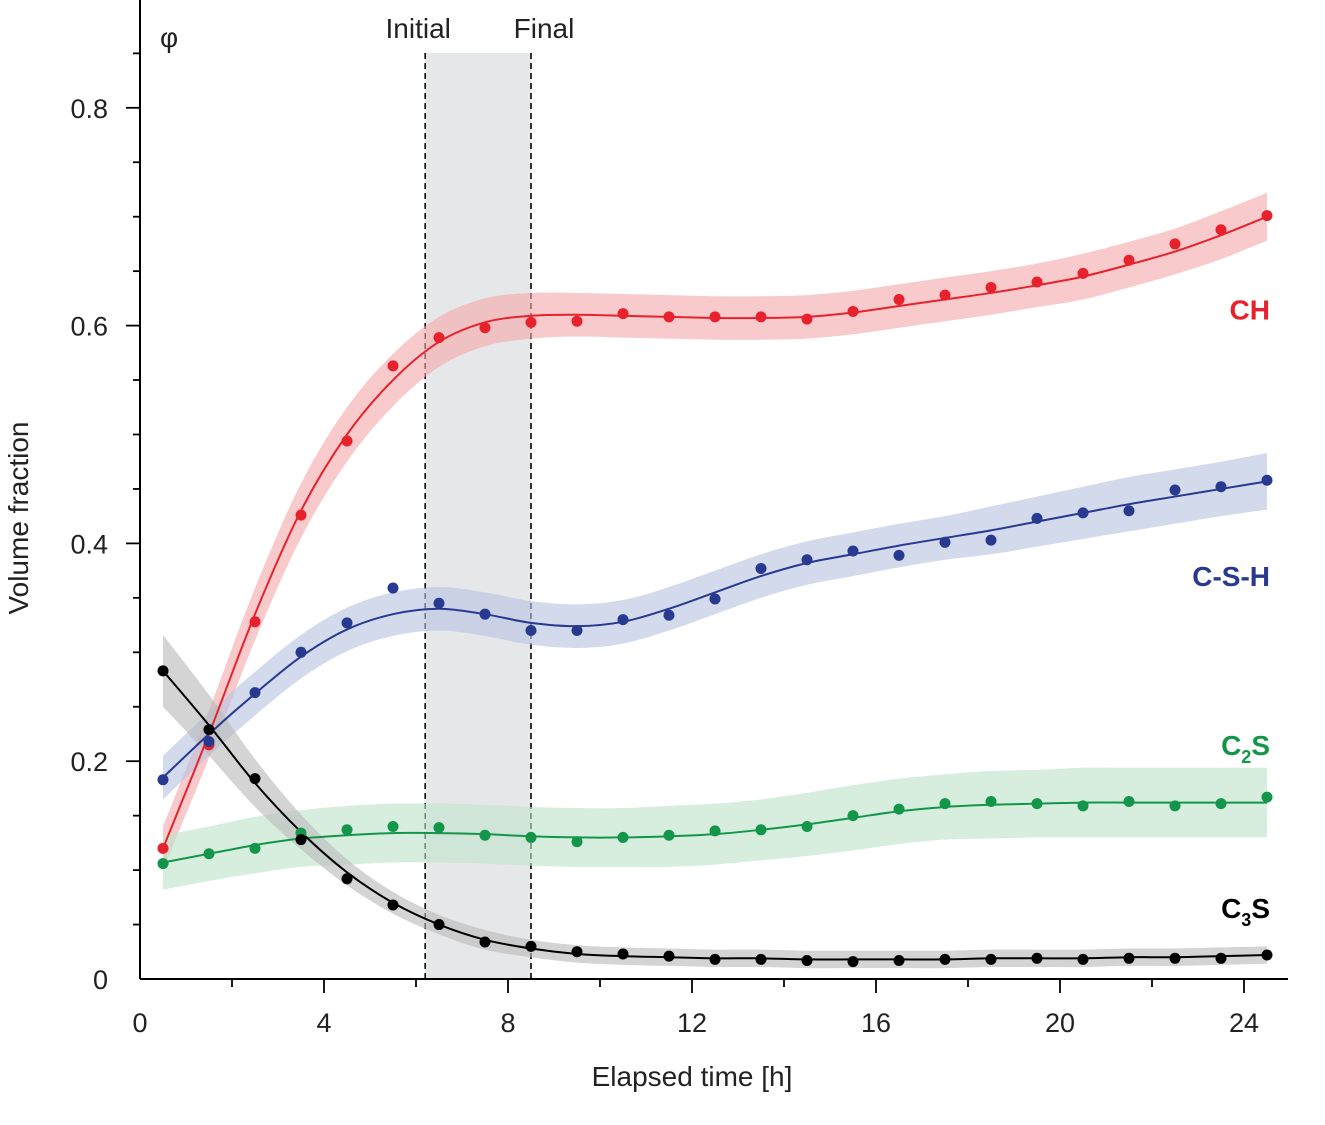  I want to click on x-axis-title: Elapsed time [h], so click(692, 1076).